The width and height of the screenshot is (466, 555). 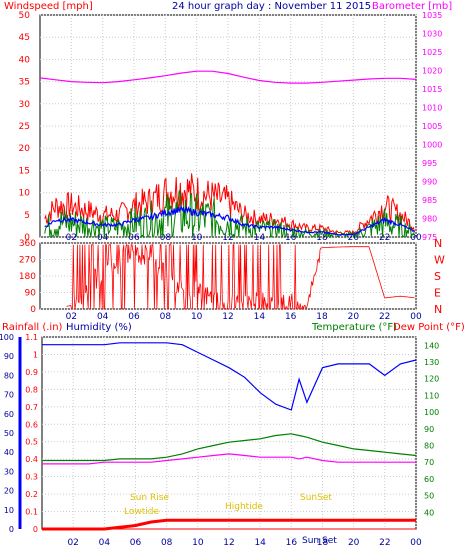 What do you see at coordinates (31, 337) in the screenshot?
I see `rain-tick-label: 1.1` at bounding box center [31, 337].